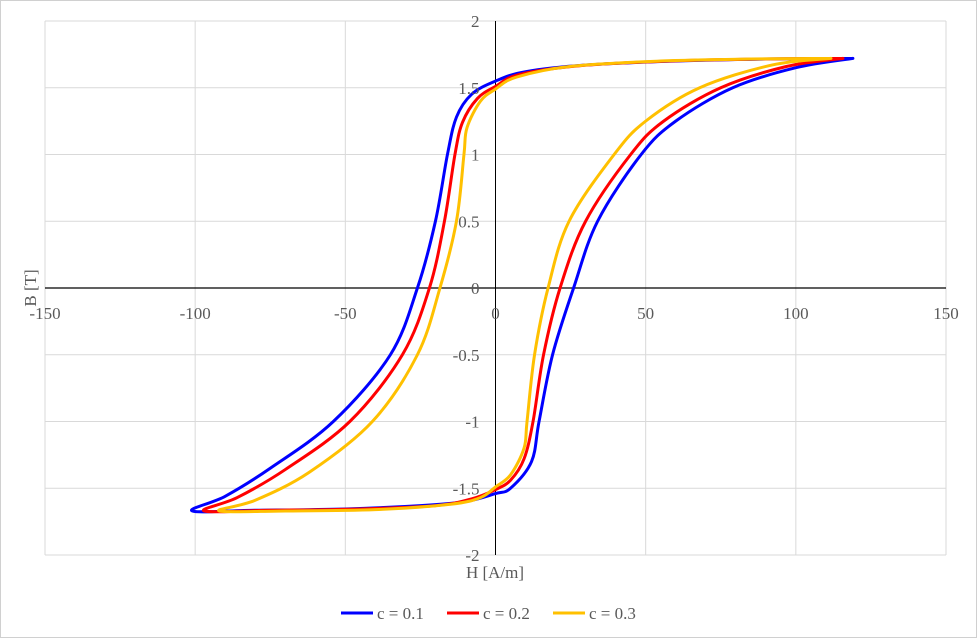 The width and height of the screenshot is (977, 638). Describe the element at coordinates (472, 422) in the screenshot. I see `y-tick-label: -1` at that location.